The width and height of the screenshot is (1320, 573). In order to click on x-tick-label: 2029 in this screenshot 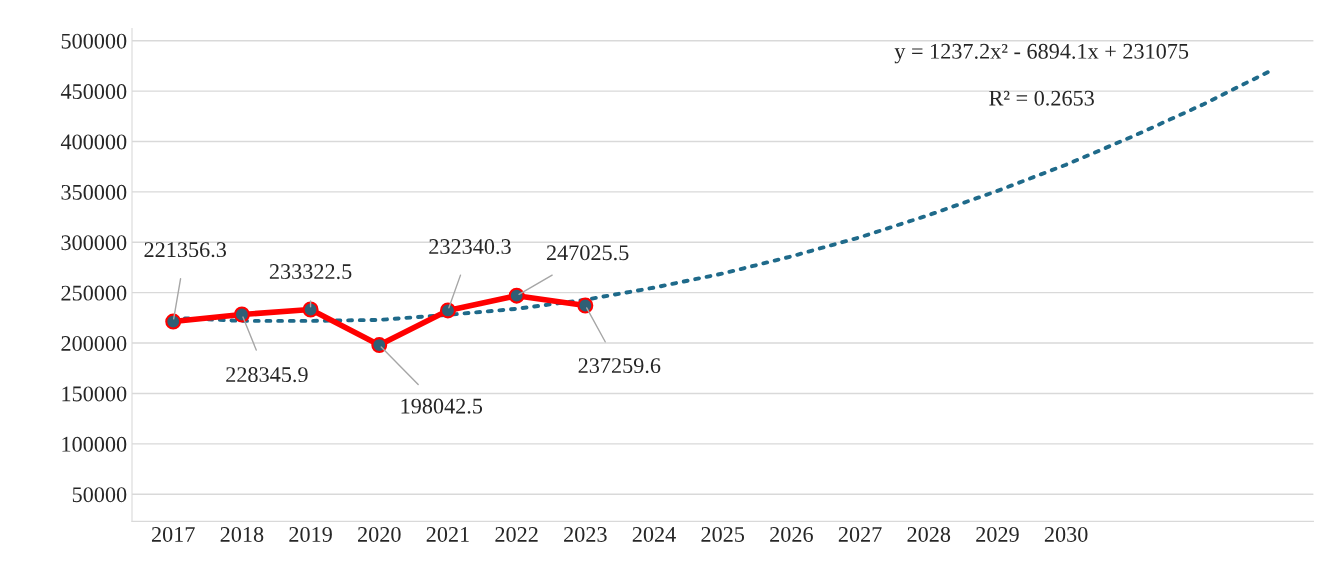, I will do `click(997, 534)`.